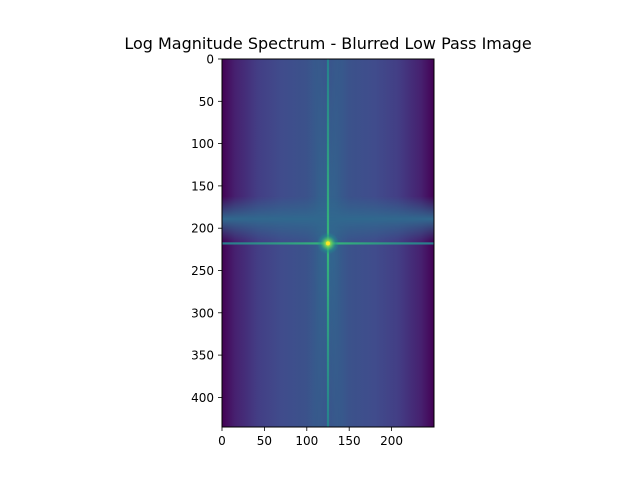 Image resolution: width=640 pixels, height=480 pixels. Describe the element at coordinates (202, 356) in the screenshot. I see `y-tick-label: 350` at that location.